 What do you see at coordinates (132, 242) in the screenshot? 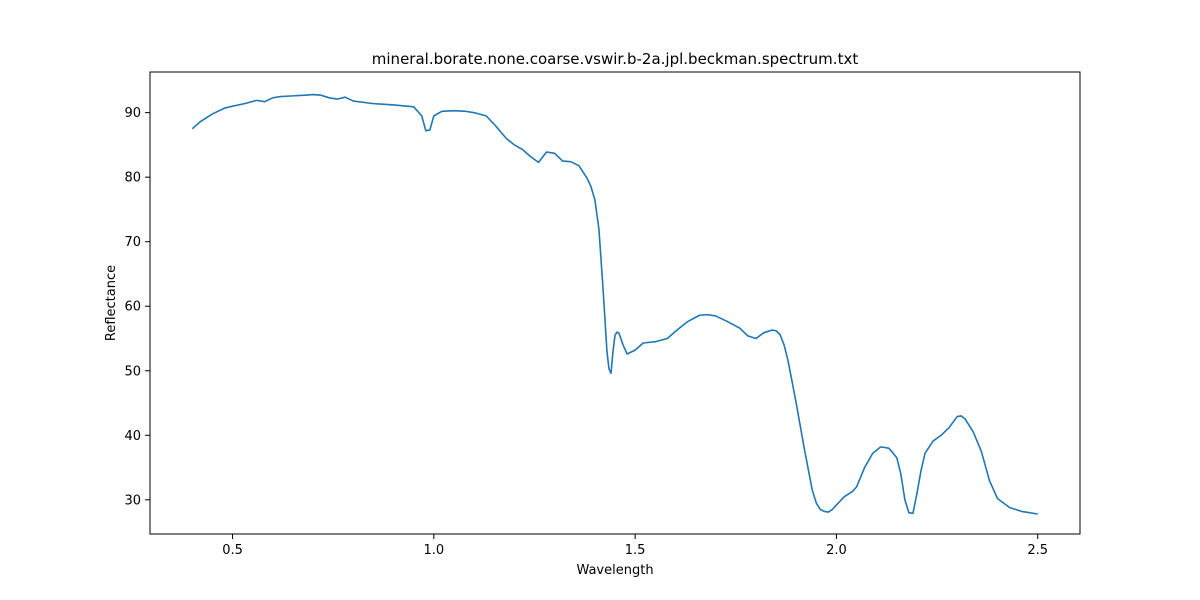
I see `y-tick-label: 70` at bounding box center [132, 242].